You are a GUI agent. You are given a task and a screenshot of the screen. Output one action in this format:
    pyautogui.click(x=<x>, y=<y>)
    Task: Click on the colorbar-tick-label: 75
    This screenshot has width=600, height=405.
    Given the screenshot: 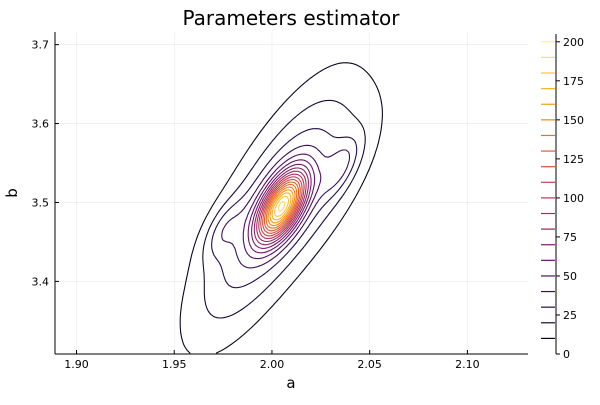 What is the action you would take?
    pyautogui.click(x=570, y=237)
    